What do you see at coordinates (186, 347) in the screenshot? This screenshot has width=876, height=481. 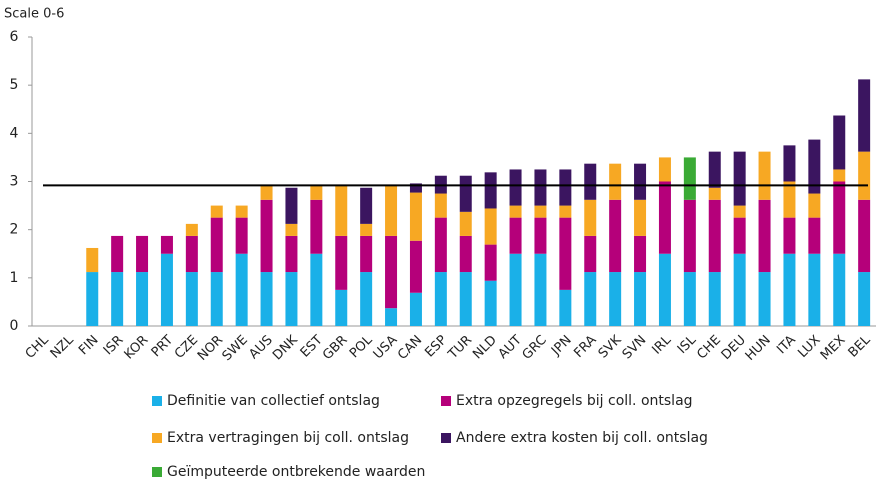 I see `x-tick-label: CZE` at bounding box center [186, 347].